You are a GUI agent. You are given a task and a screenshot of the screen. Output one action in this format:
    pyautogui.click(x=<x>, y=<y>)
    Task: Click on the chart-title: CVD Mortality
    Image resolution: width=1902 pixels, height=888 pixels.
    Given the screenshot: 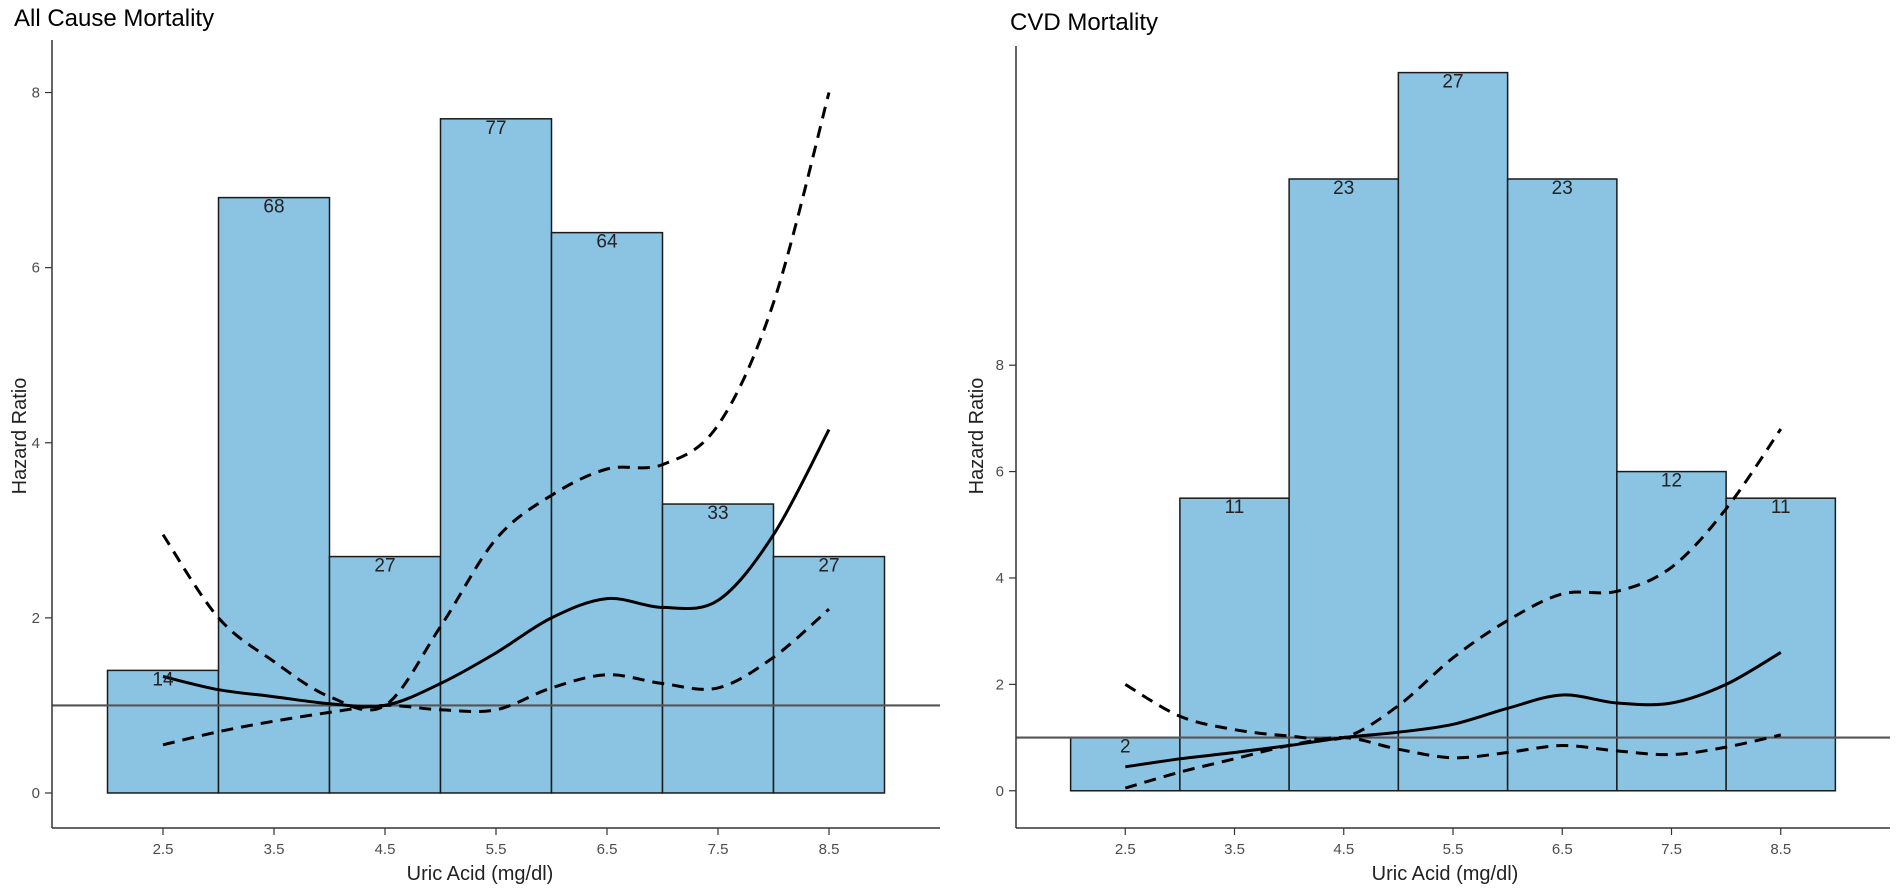 What is the action you would take?
    pyautogui.click(x=1084, y=22)
    